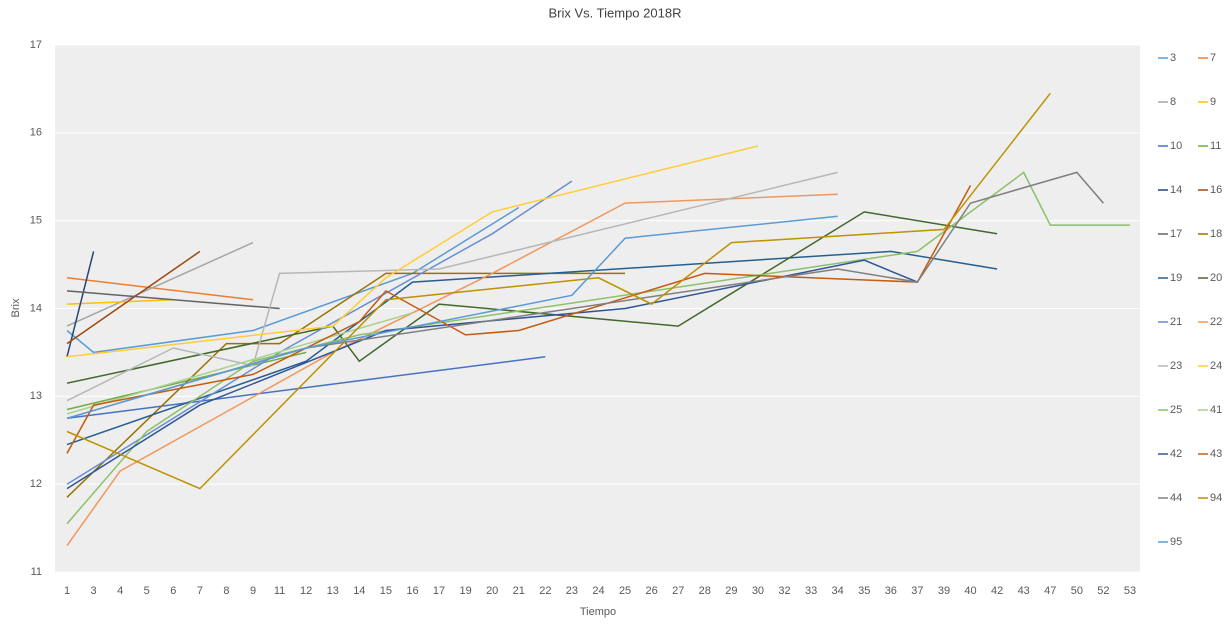 This screenshot has height=625, width=1230. What do you see at coordinates (784, 591) in the screenshot?
I see `x-tick-label: 32` at bounding box center [784, 591].